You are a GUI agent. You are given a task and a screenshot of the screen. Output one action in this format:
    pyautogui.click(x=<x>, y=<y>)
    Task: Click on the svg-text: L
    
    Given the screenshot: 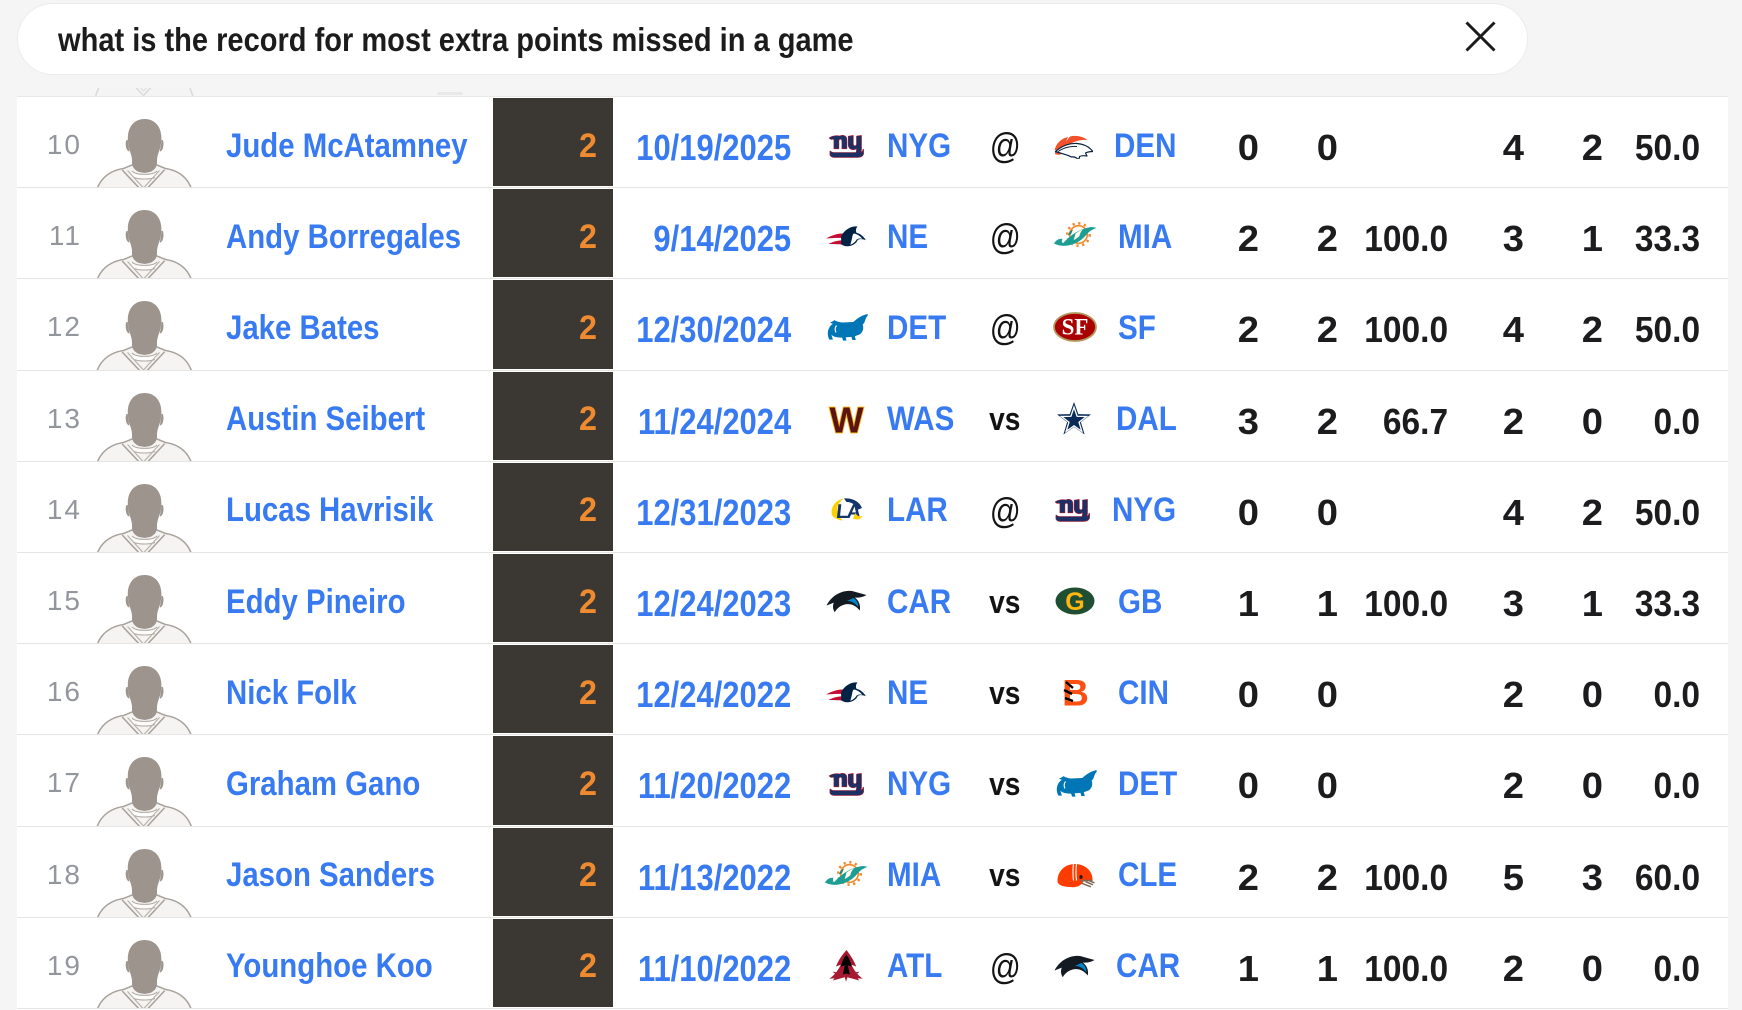 What is the action you would take?
    pyautogui.click(x=842, y=512)
    